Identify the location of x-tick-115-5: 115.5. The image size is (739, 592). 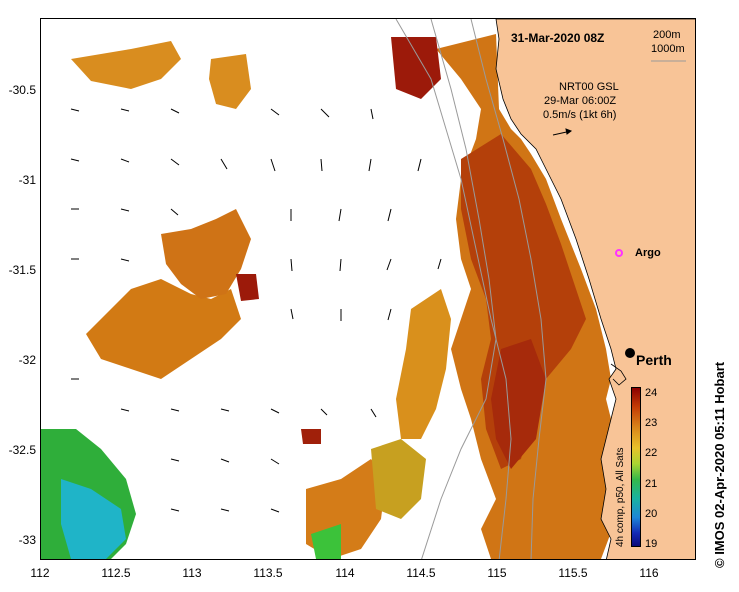
(573, 573).